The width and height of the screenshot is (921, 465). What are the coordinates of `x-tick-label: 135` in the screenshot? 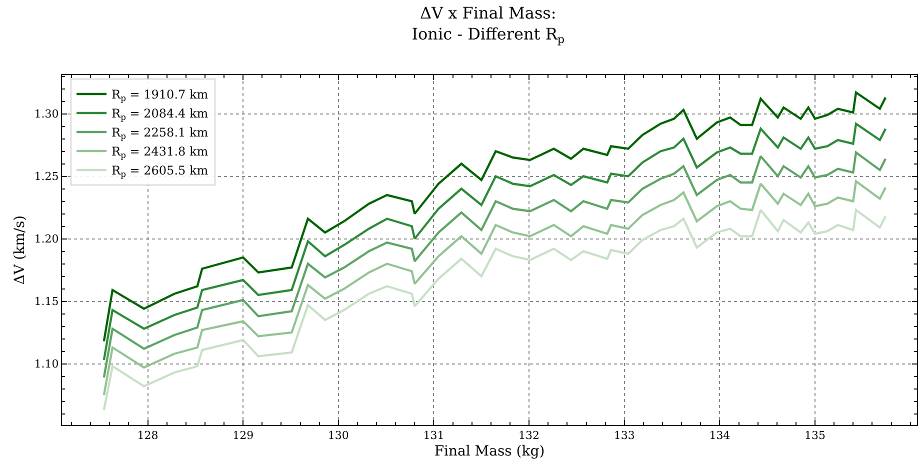 It's located at (815, 435).